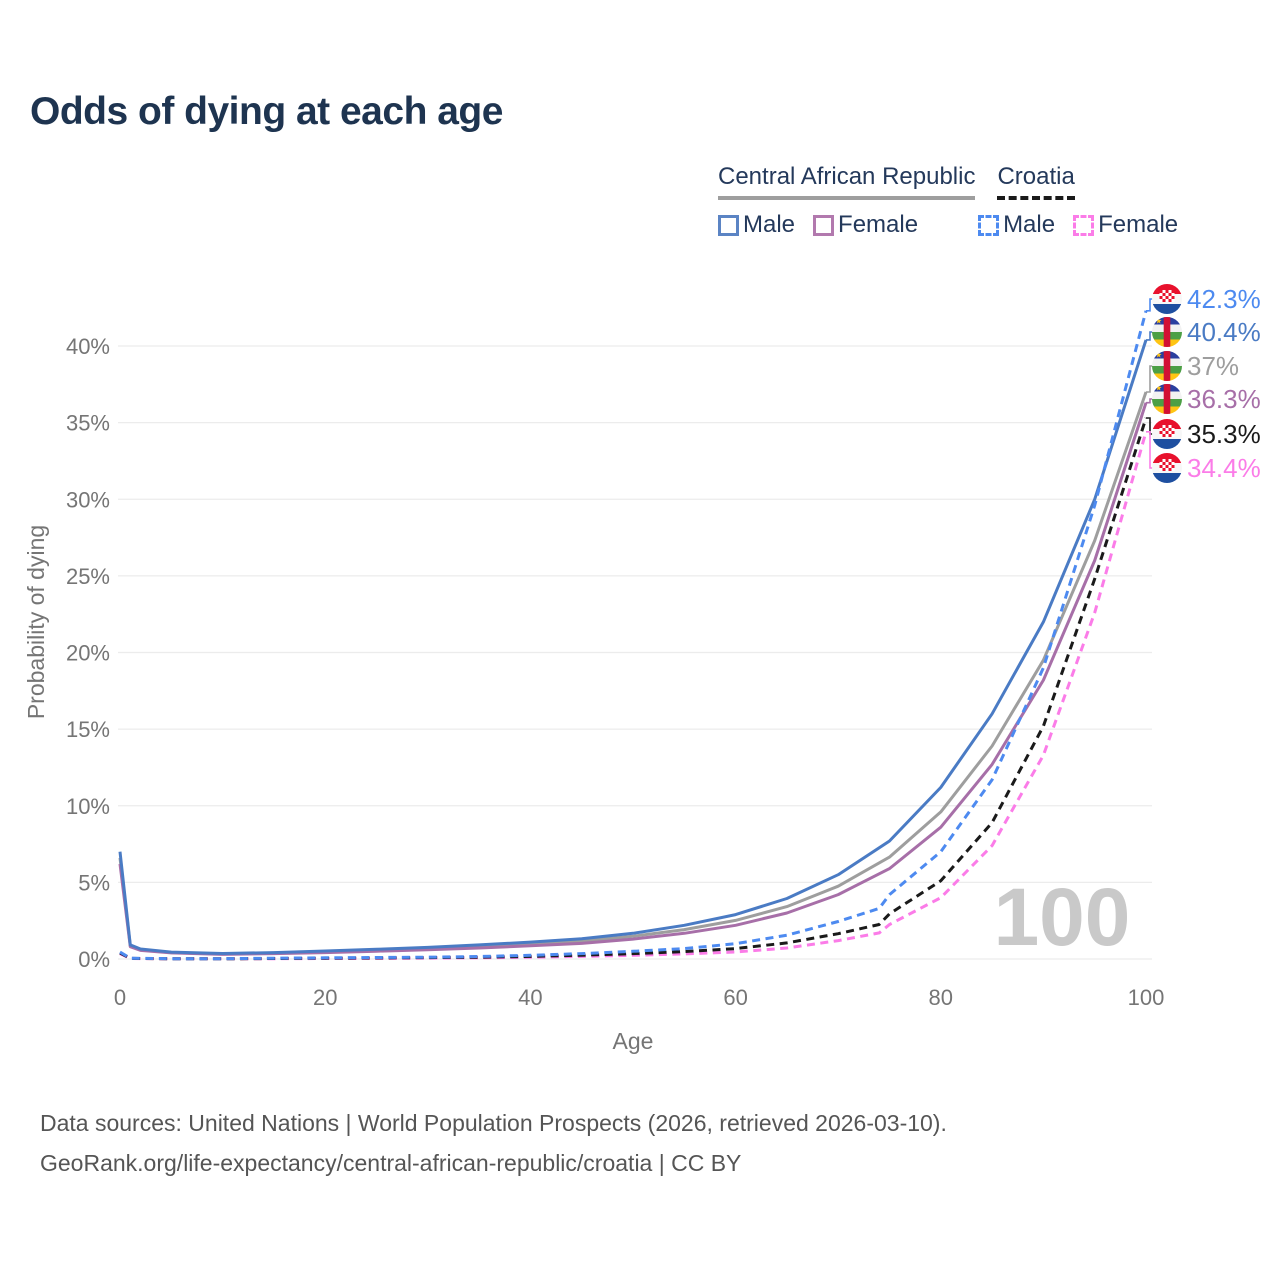 This screenshot has height=1280, width=1280. I want to click on y-tick-label: 20%, so click(88, 653).